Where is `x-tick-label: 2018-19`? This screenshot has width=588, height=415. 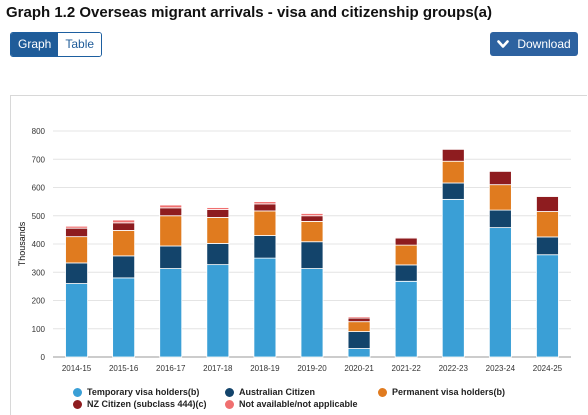
x-tick-label: 2018-19 is located at coordinates (265, 368).